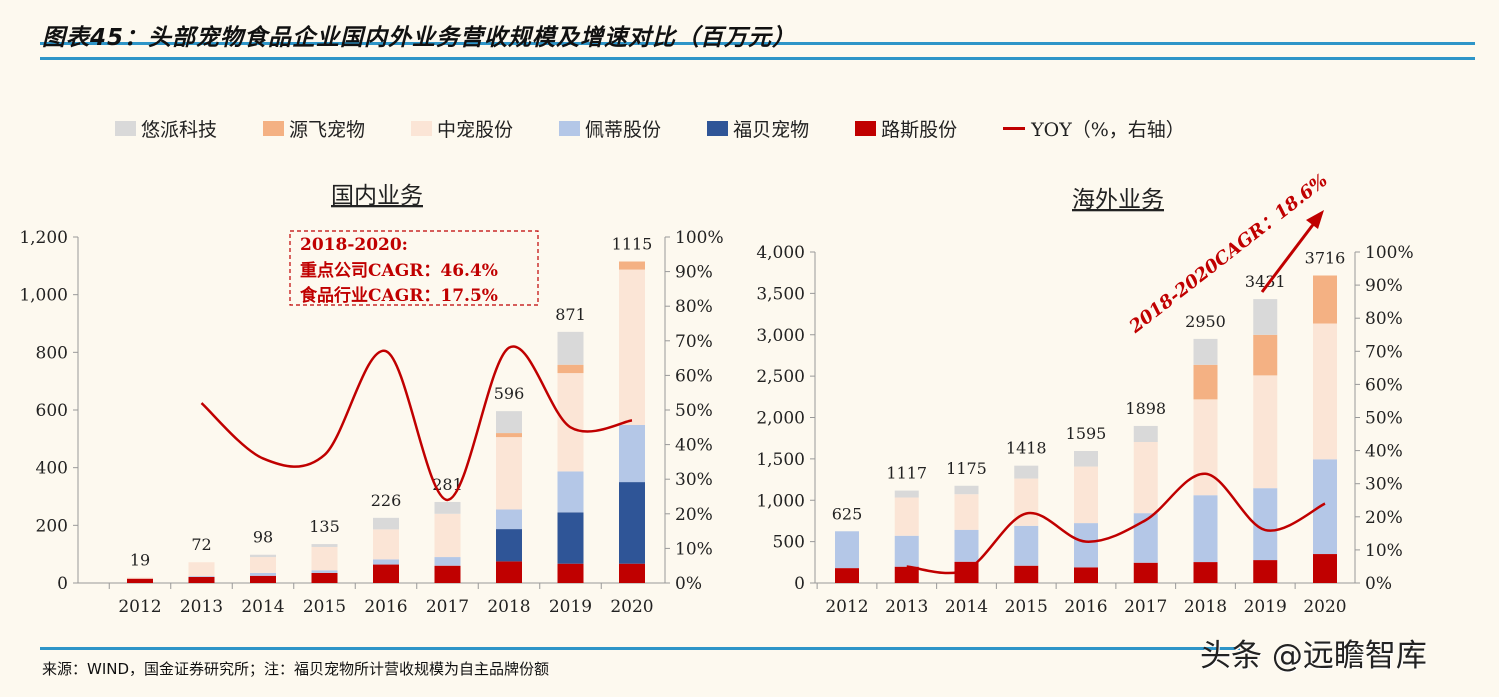 This screenshot has height=697, width=1499. Describe the element at coordinates (632, 244) in the screenshot. I see `bar-total-label: 1115` at that location.